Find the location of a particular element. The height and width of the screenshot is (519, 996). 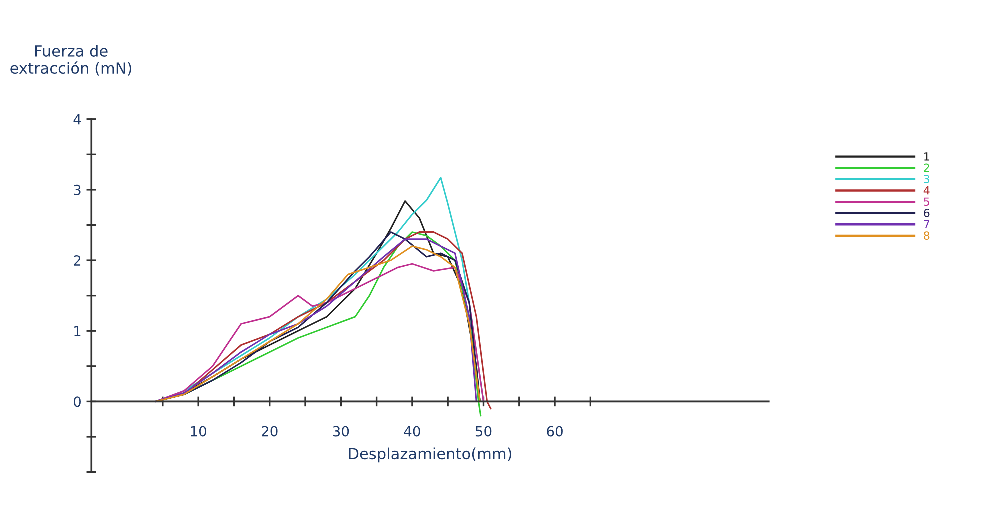

line-series is located at coordinates (320, 332).